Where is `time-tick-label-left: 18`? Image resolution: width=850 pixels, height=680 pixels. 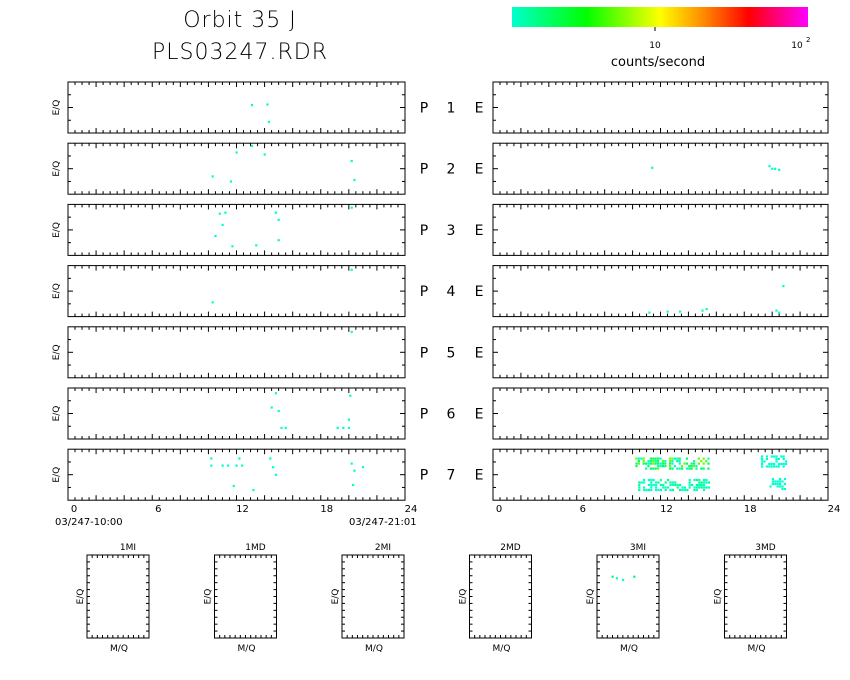 time-tick-label-left: 18 is located at coordinates (326, 509).